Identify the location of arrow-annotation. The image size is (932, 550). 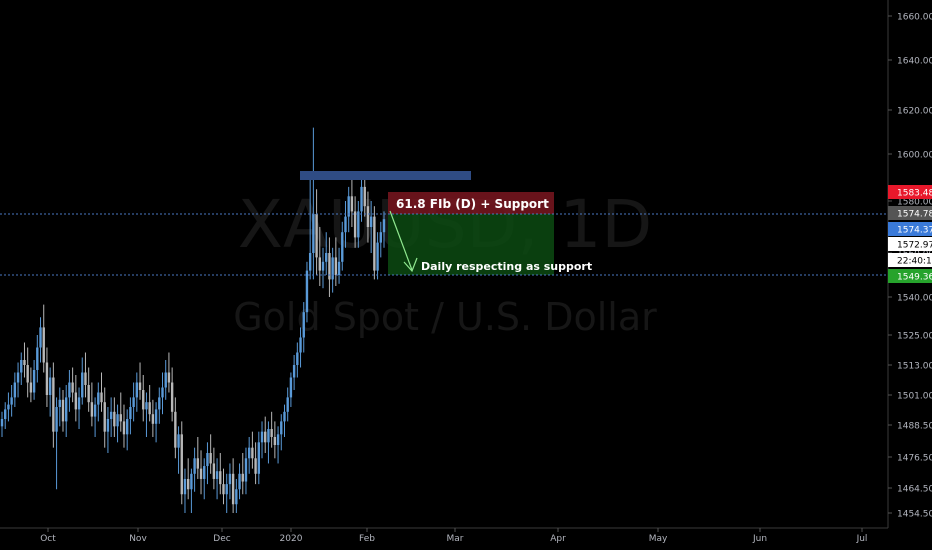
(403, 241).